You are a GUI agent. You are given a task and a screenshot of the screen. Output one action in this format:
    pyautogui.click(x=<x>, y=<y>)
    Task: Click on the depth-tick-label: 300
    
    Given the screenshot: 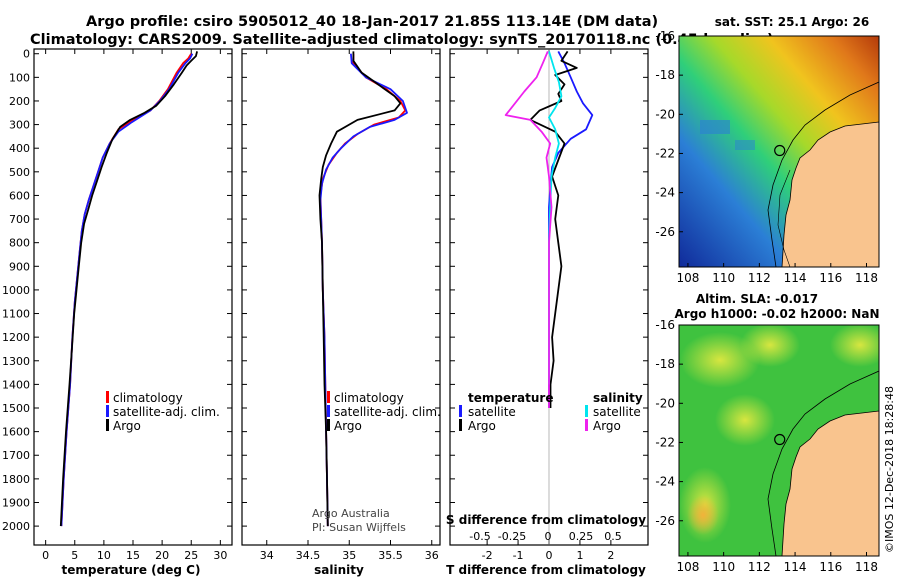 What is the action you would take?
    pyautogui.click(x=19, y=125)
    